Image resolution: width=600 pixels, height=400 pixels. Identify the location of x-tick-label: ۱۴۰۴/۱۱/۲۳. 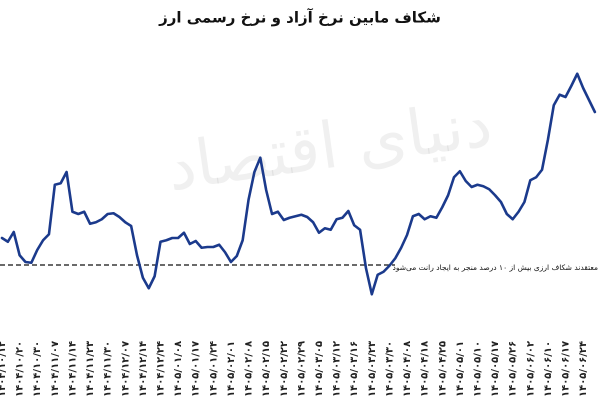
(90, 369).